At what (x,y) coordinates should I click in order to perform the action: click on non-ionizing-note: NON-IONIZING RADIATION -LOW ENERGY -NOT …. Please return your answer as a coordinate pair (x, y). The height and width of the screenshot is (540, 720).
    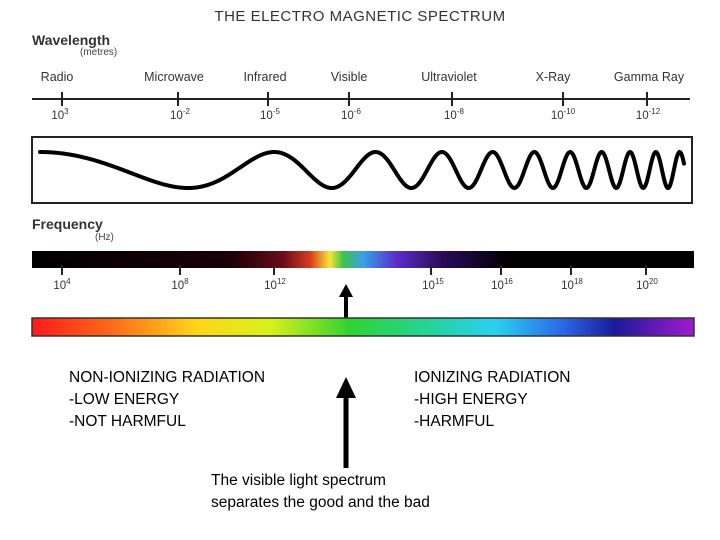
    Looking at the image, I should click on (167, 400).